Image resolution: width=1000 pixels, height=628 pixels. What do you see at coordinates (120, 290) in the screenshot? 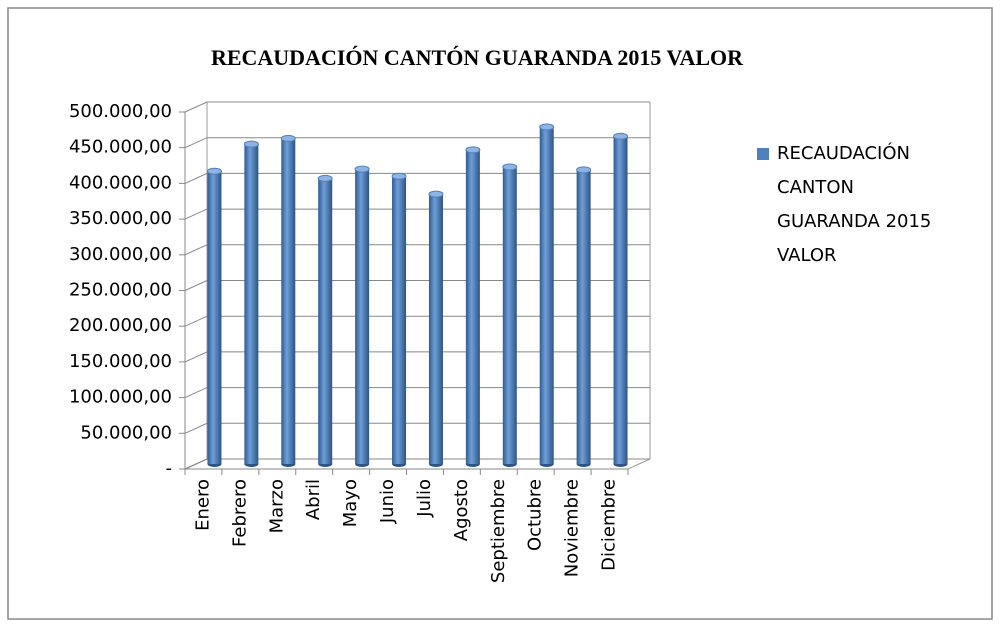
I see `y-tick-label: 250.000,00` at bounding box center [120, 290].